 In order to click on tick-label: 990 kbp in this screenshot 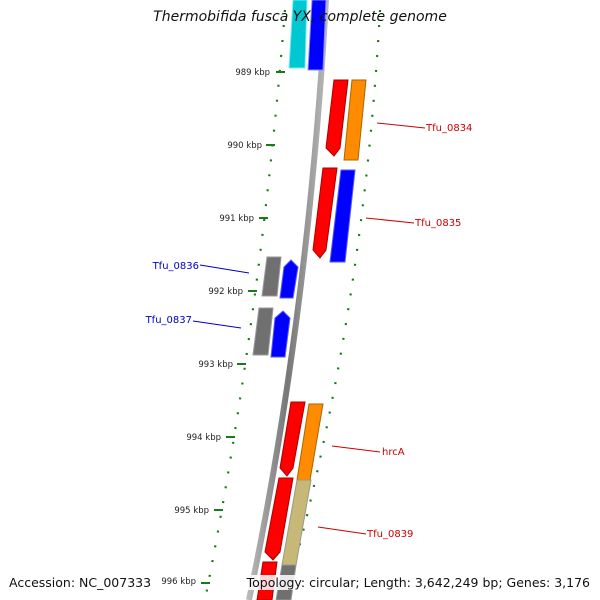, I will do `click(244, 146)`.